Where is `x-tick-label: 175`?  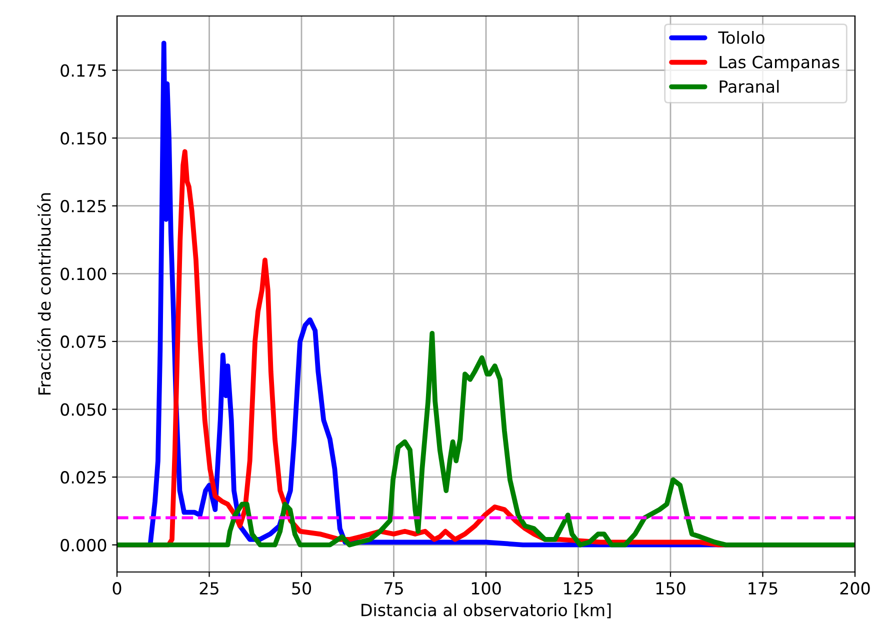 x-tick-label: 175 is located at coordinates (763, 588).